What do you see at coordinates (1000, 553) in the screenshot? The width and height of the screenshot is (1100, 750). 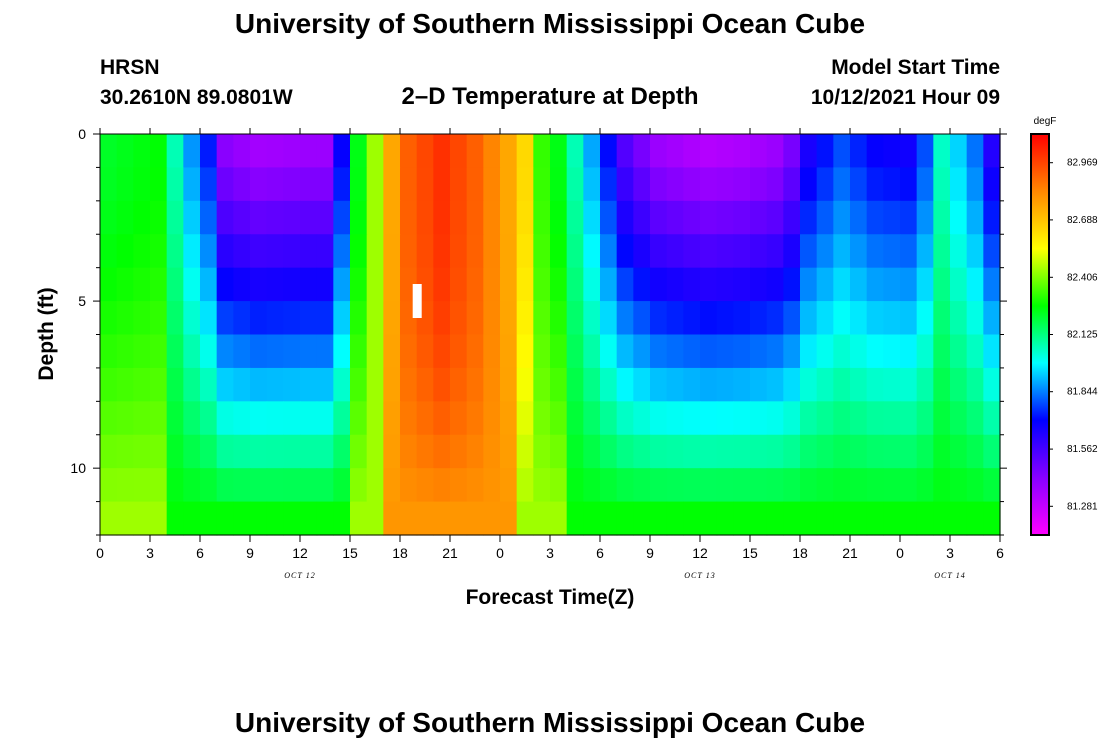 I see `x-tick-label: 6` at bounding box center [1000, 553].